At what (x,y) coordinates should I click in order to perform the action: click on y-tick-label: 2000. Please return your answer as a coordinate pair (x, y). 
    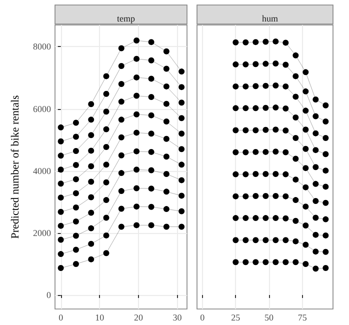
    Looking at the image, I should click on (42, 233).